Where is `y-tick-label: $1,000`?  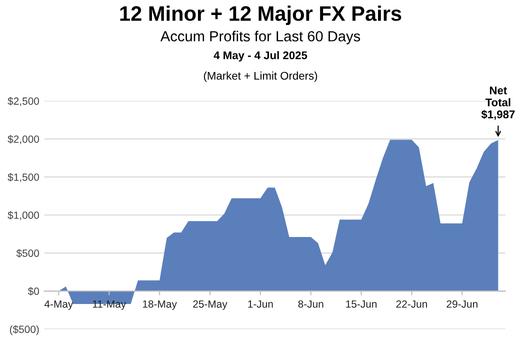
y-tick-label: $1,000 is located at coordinates (24, 215).